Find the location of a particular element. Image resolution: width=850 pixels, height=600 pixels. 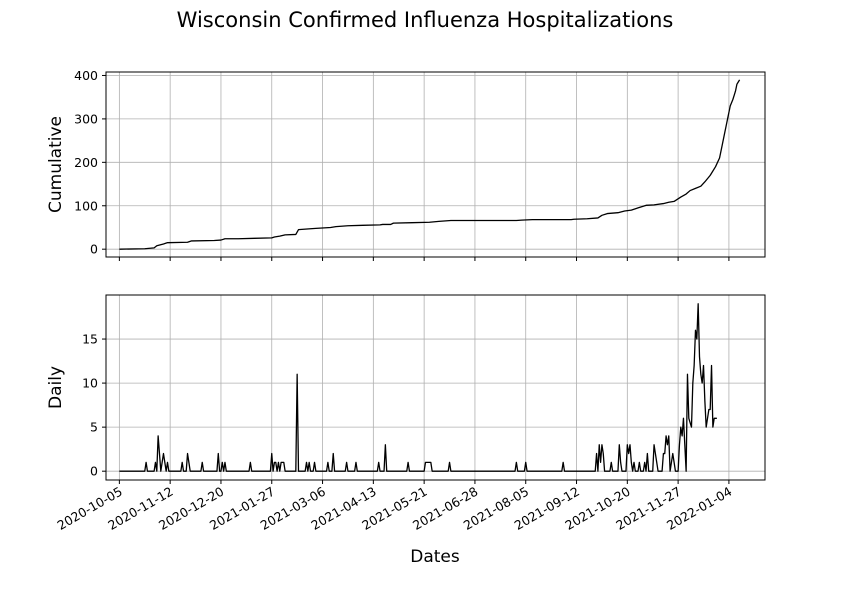

y-tick-label: 15 is located at coordinates (90, 339).